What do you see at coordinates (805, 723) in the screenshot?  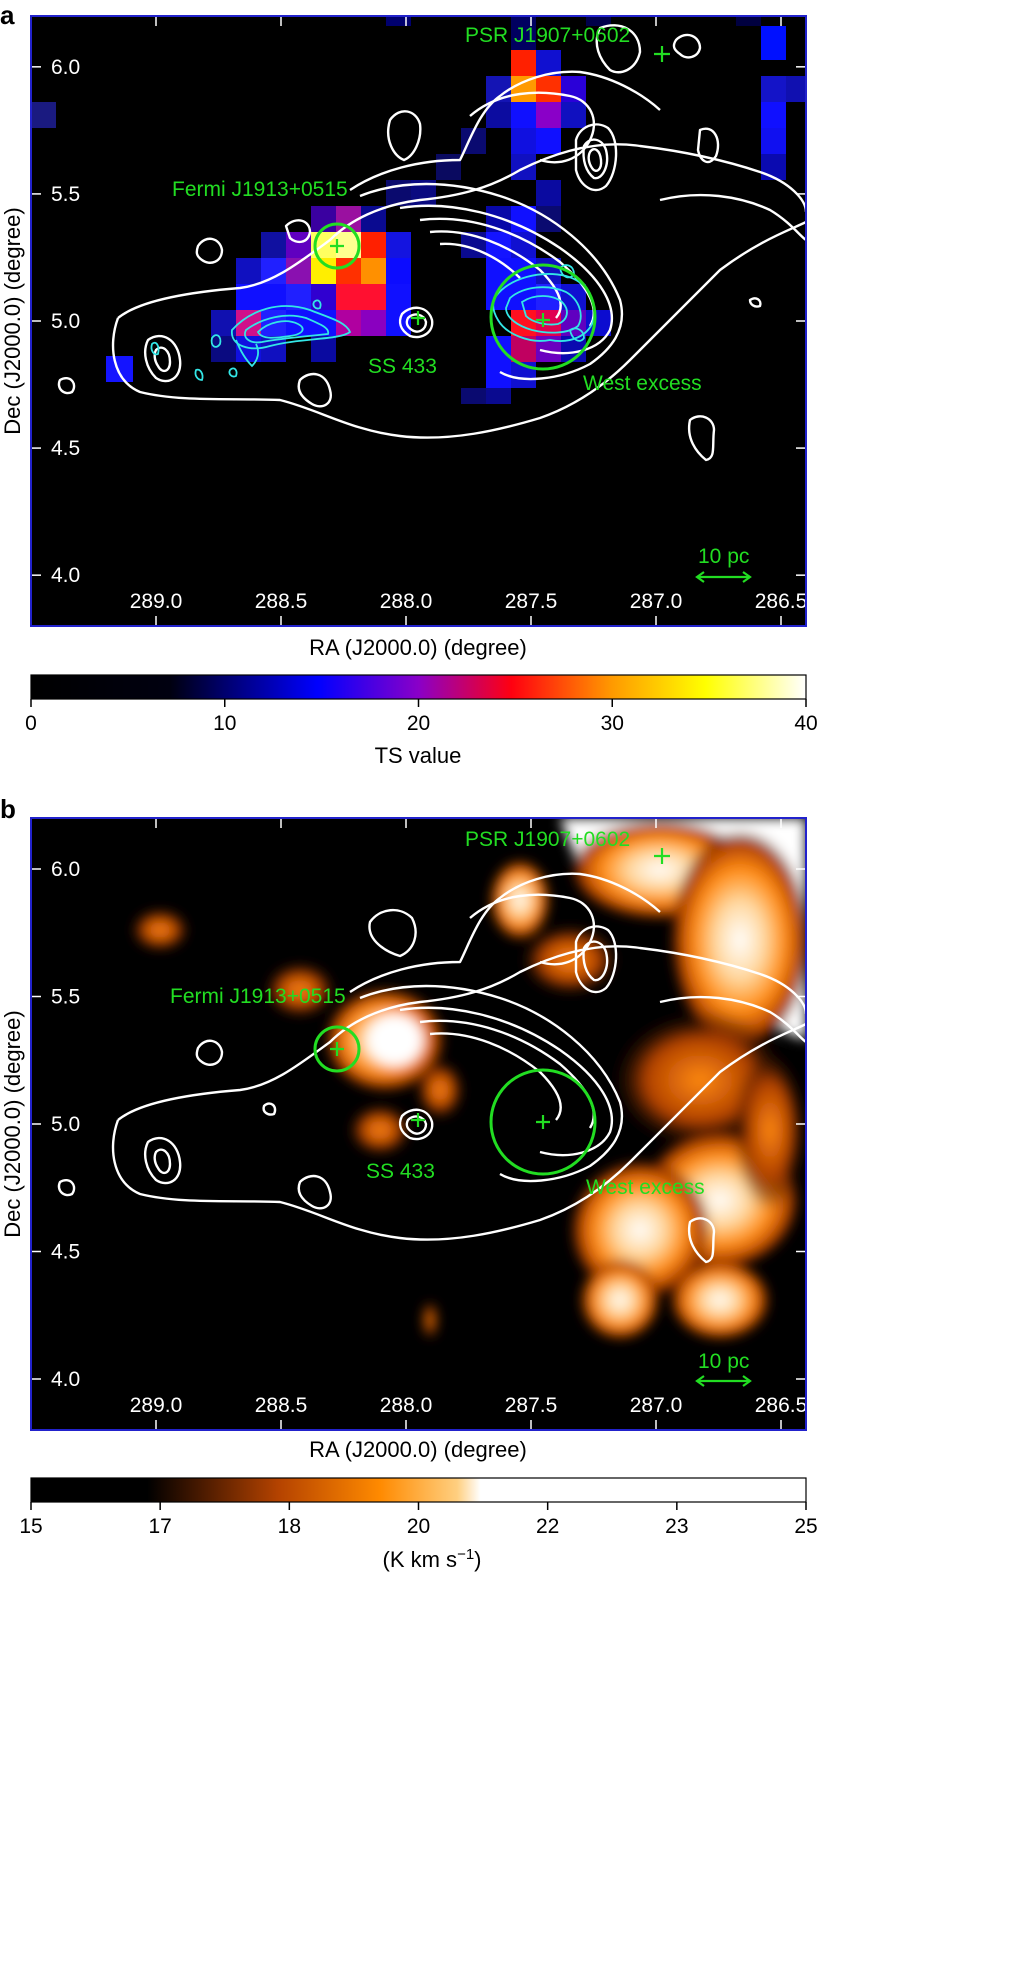 I see `colorbar-tick-label: 40` at bounding box center [805, 723].